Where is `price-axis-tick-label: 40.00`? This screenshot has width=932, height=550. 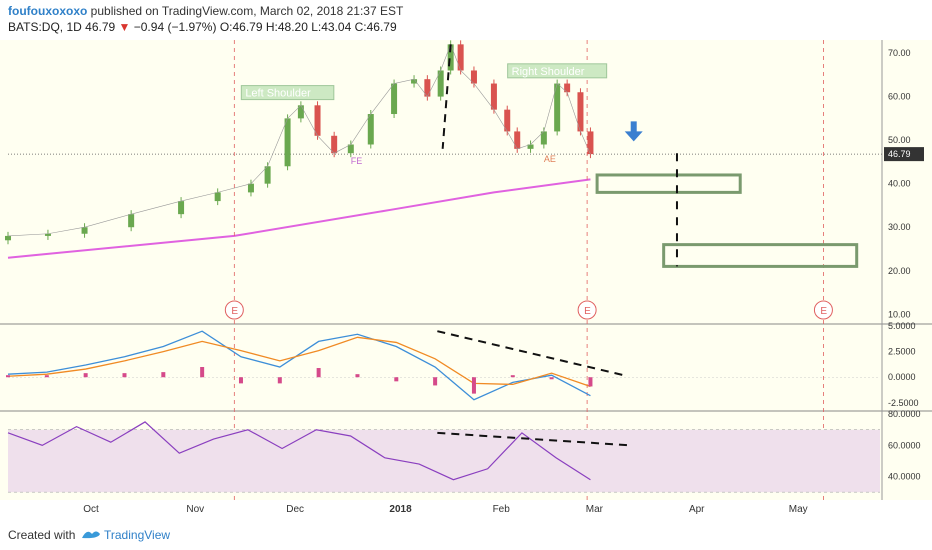
price-axis-tick-label: 40.00 is located at coordinates (899, 184).